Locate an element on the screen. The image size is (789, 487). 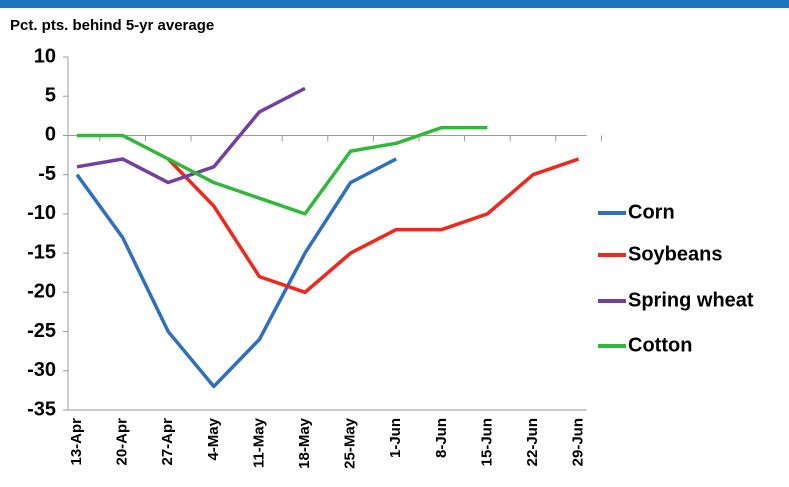
x-tick-label: 22-Jun is located at coordinates (532, 442).